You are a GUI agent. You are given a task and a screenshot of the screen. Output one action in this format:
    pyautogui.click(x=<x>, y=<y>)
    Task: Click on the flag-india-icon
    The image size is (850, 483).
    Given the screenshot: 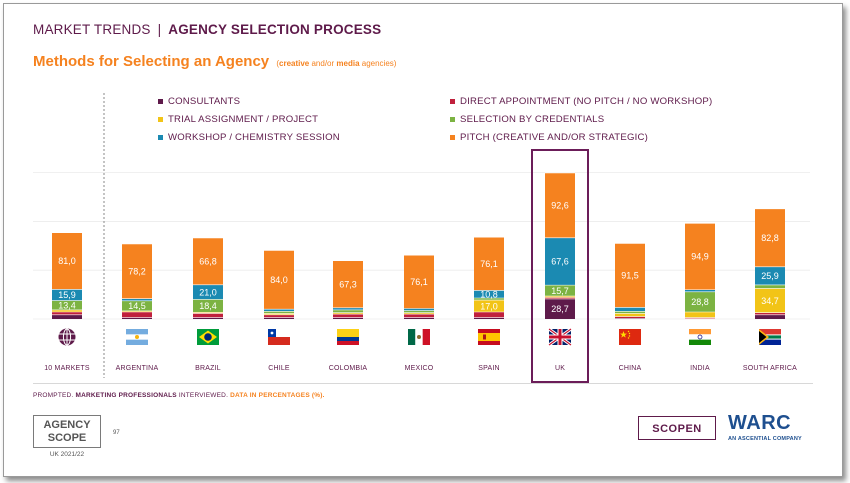 What is the action you would take?
    pyautogui.click(x=700, y=337)
    